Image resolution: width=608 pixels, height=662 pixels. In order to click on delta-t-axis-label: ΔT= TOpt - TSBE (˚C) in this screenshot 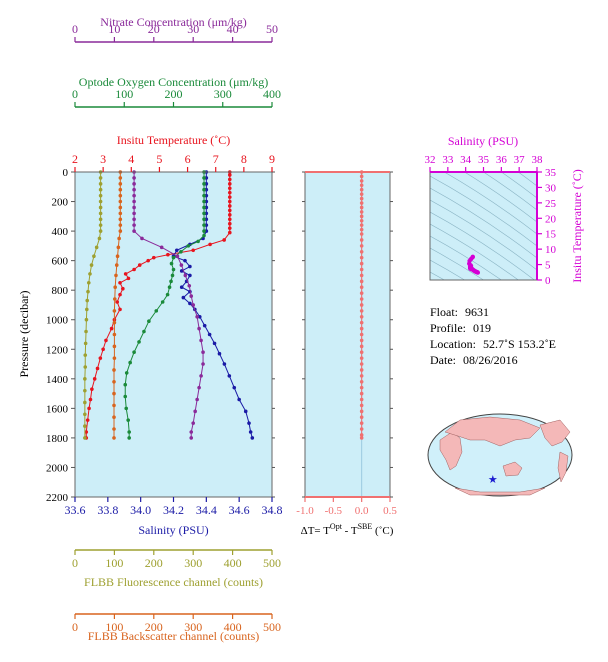, I will do `click(347, 529)`.